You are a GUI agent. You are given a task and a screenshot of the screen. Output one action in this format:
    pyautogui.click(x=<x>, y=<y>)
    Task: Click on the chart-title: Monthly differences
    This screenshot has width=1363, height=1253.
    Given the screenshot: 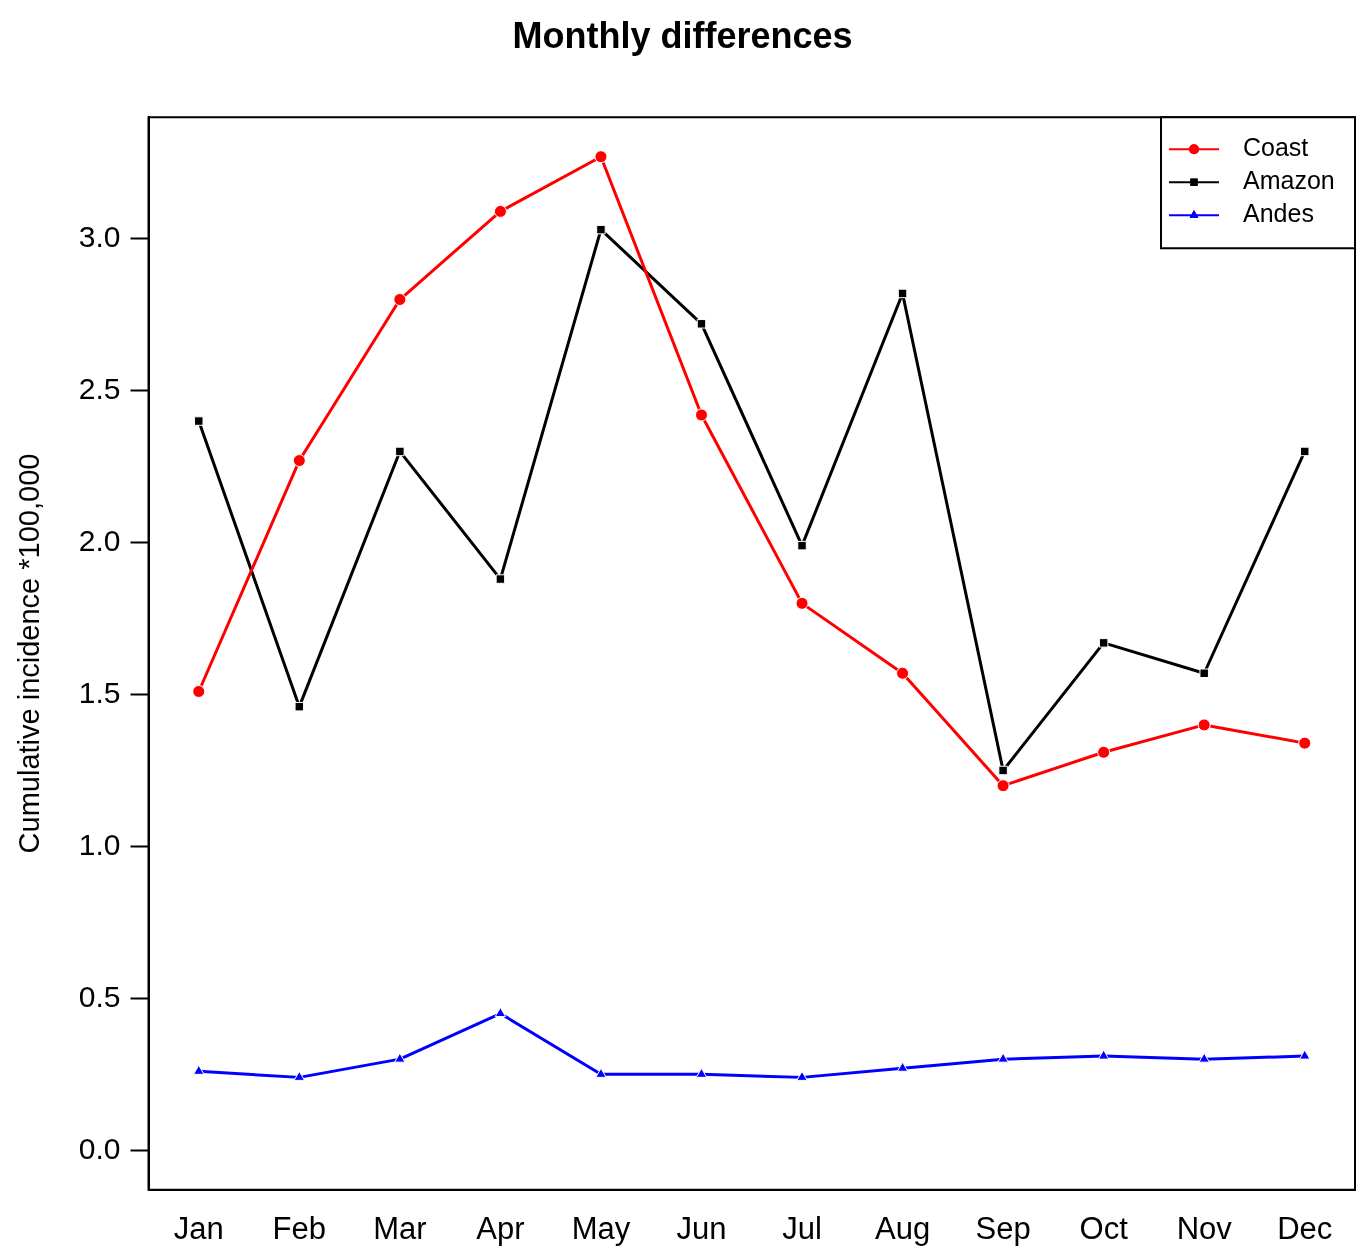 What is the action you would take?
    pyautogui.click(x=682, y=35)
    